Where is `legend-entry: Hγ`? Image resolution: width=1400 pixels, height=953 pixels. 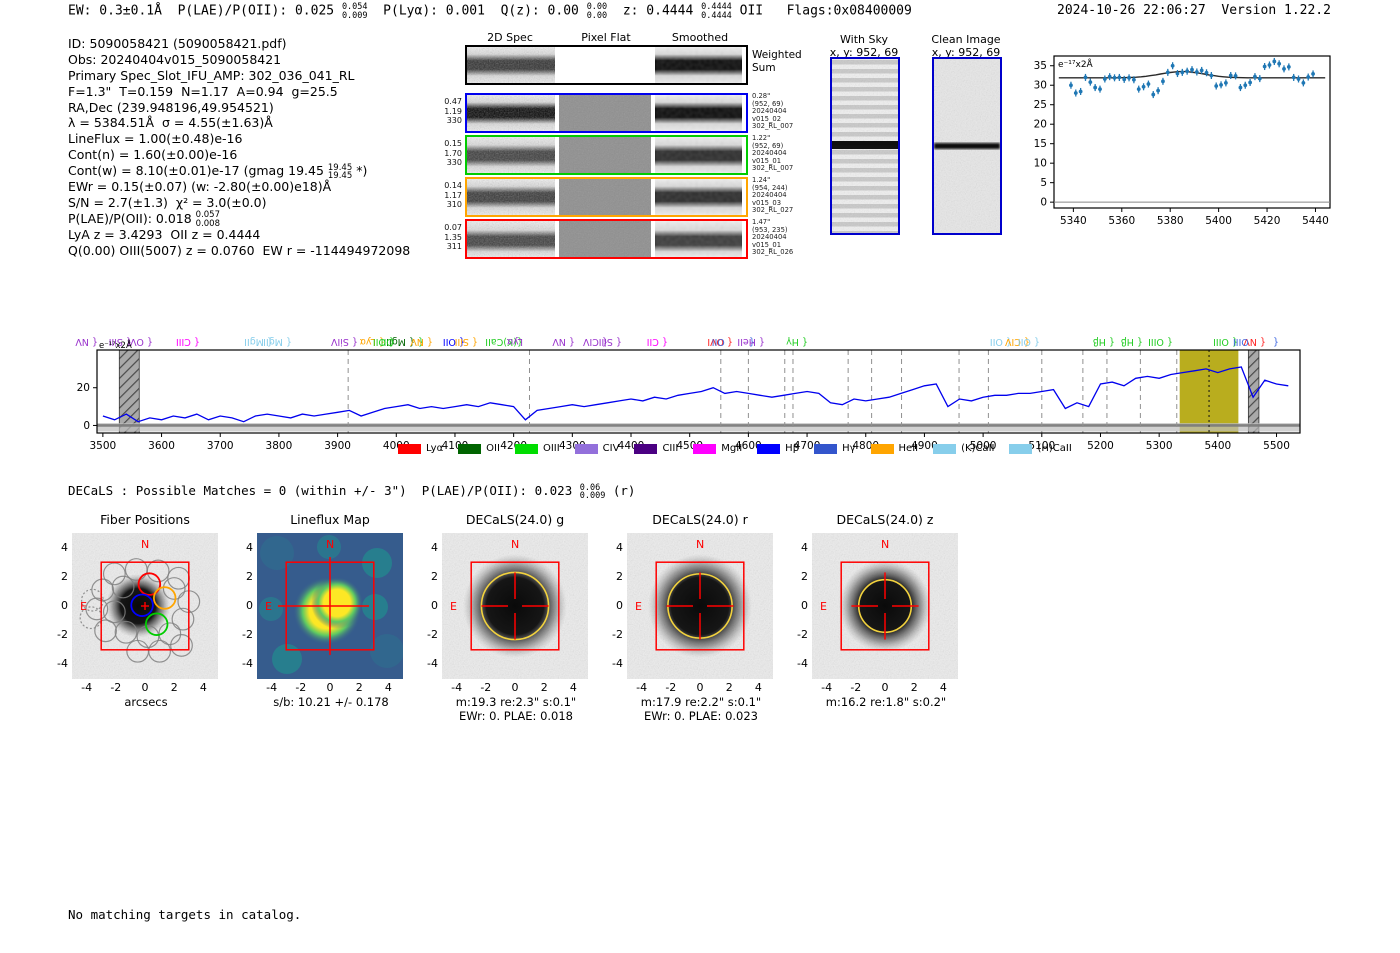 legend-entry: Hγ is located at coordinates (835, 448).